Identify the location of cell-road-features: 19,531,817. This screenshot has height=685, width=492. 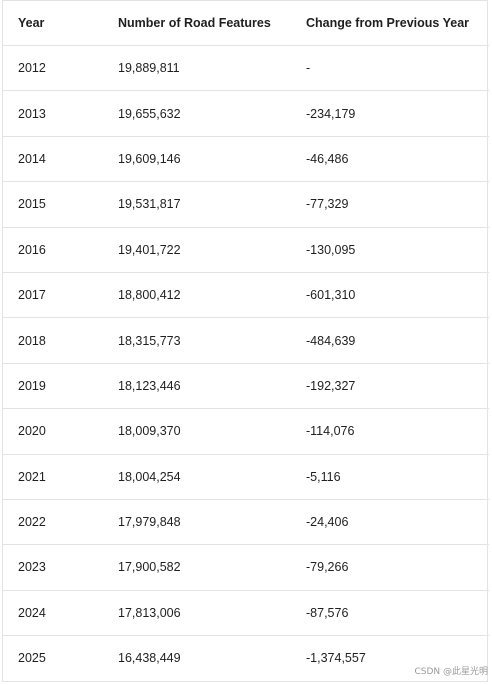
(197, 204).